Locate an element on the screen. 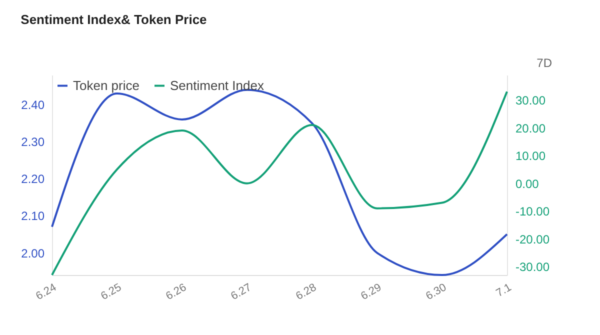 This screenshot has height=335, width=600. legend-label: Sentiment Index is located at coordinates (217, 85).